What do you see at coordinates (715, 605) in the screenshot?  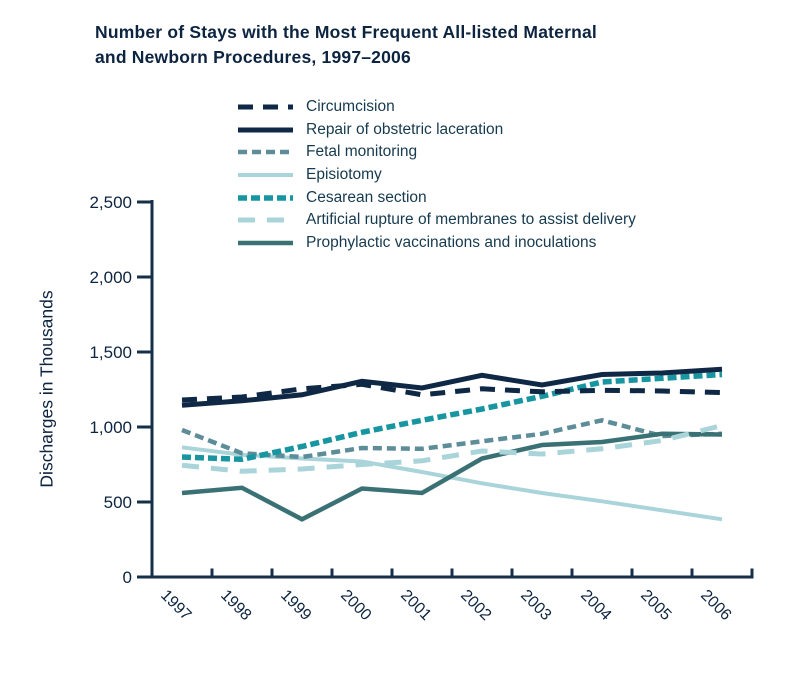 I see `x-tick-label: 2006` at bounding box center [715, 605].